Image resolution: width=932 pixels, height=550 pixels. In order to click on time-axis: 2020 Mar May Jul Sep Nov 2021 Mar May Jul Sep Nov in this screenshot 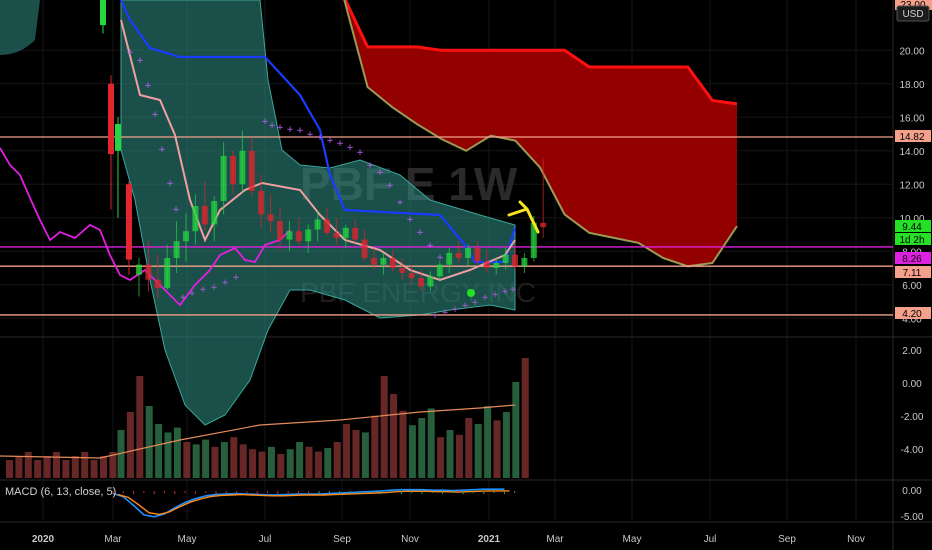, I will do `click(448, 539)`.